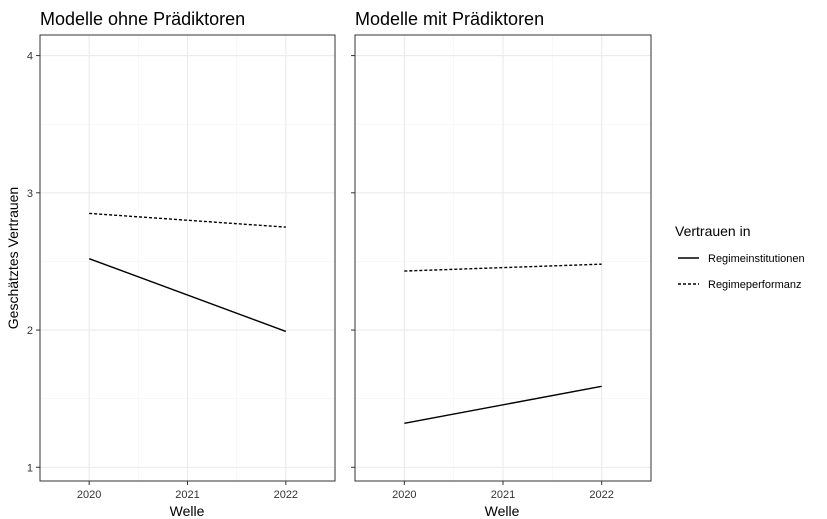  Describe the element at coordinates (30, 331) in the screenshot. I see `y-tick-label: 2` at that location.